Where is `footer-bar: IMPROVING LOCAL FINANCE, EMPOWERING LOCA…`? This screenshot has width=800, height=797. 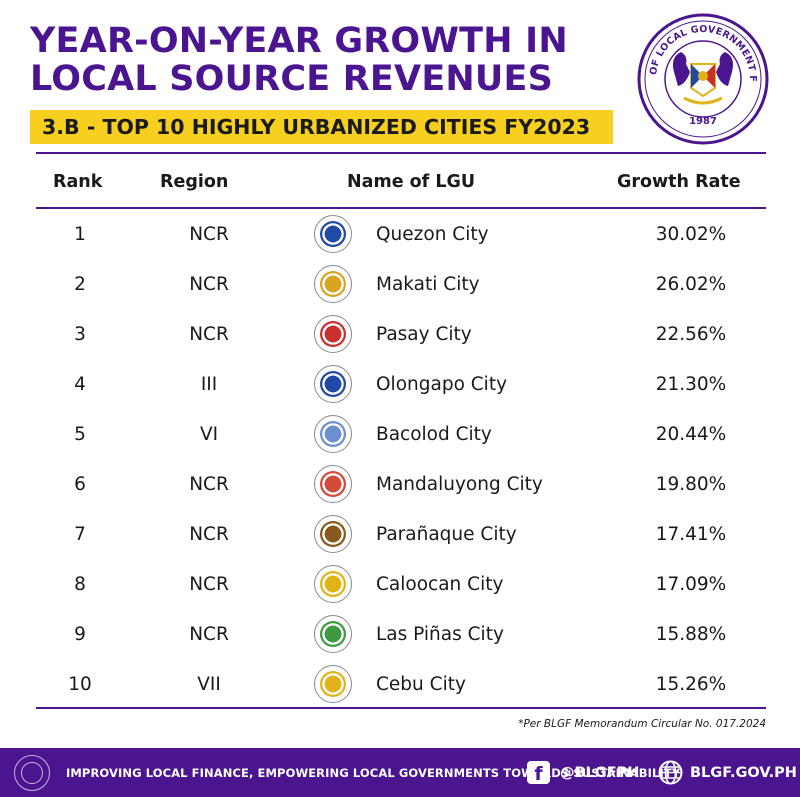 footer-bar: IMPROVING LOCAL FINANCE, EMPOWERING LOCA… is located at coordinates (400, 772).